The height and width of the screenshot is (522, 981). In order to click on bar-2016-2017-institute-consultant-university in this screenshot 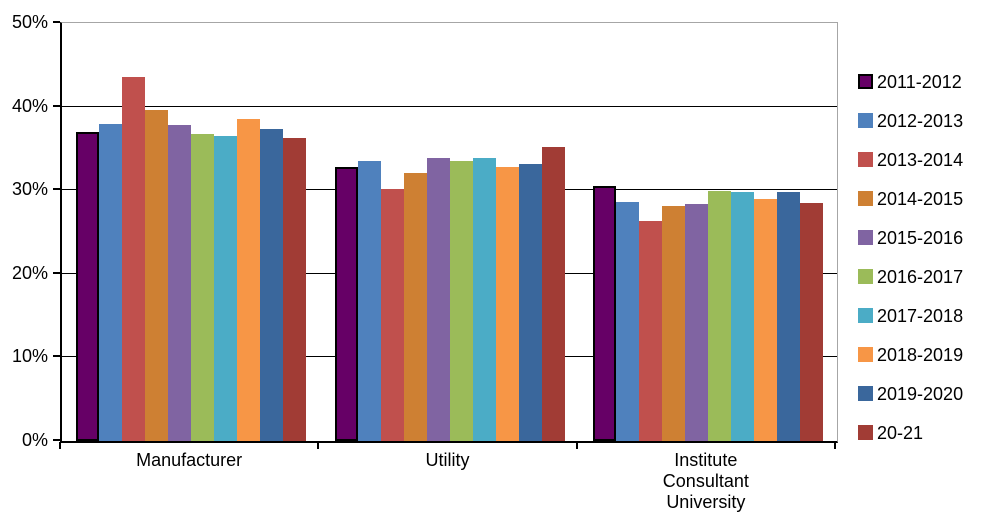, I will do `click(719, 316)`.